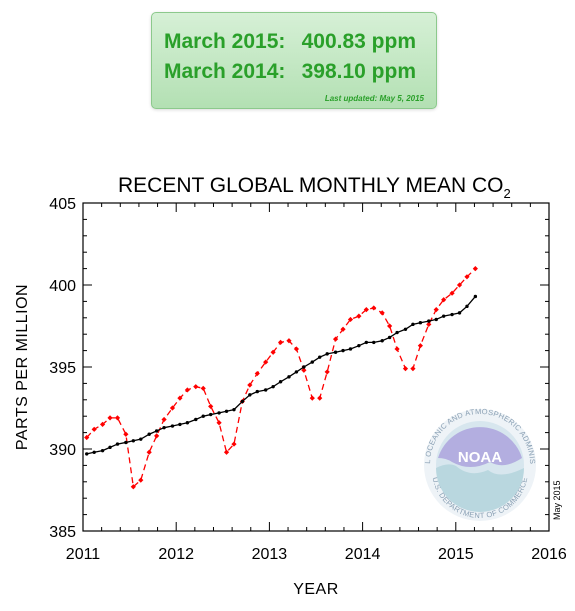 The width and height of the screenshot is (575, 611). I want to click on x-tick-label: 2014, so click(363, 554).